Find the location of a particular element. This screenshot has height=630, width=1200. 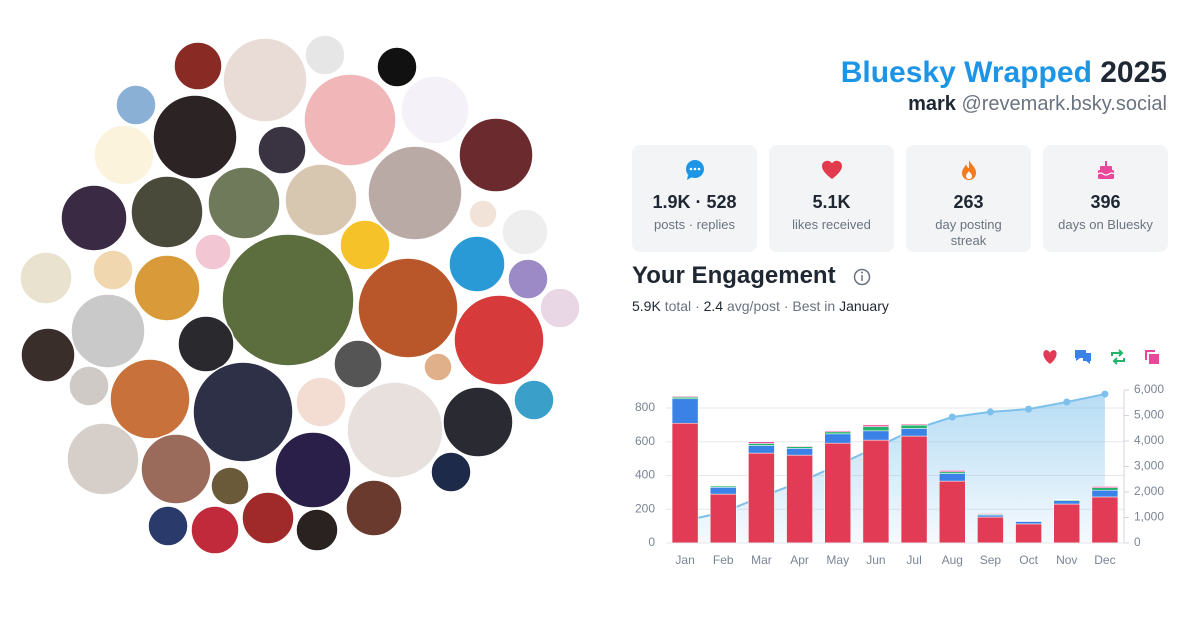

y2-tick-label: 2,000 is located at coordinates (1149, 491).